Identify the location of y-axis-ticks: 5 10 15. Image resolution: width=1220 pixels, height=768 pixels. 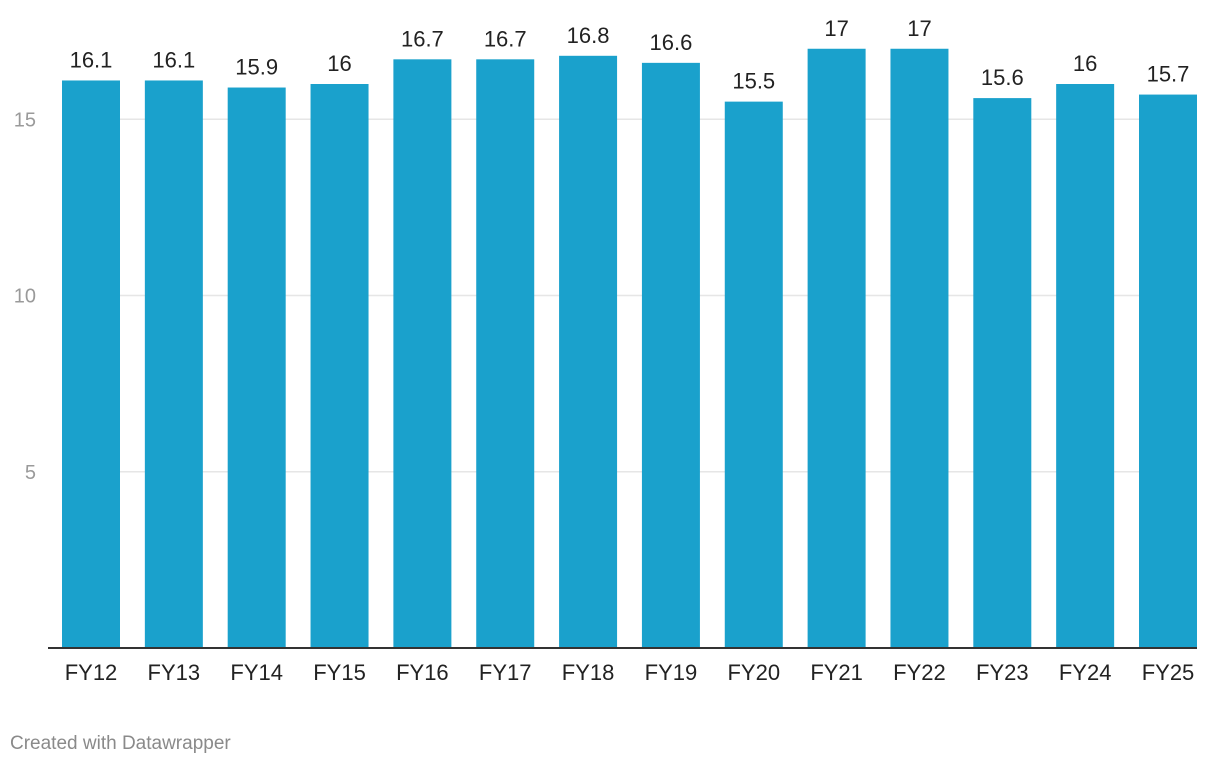
(25, 296).